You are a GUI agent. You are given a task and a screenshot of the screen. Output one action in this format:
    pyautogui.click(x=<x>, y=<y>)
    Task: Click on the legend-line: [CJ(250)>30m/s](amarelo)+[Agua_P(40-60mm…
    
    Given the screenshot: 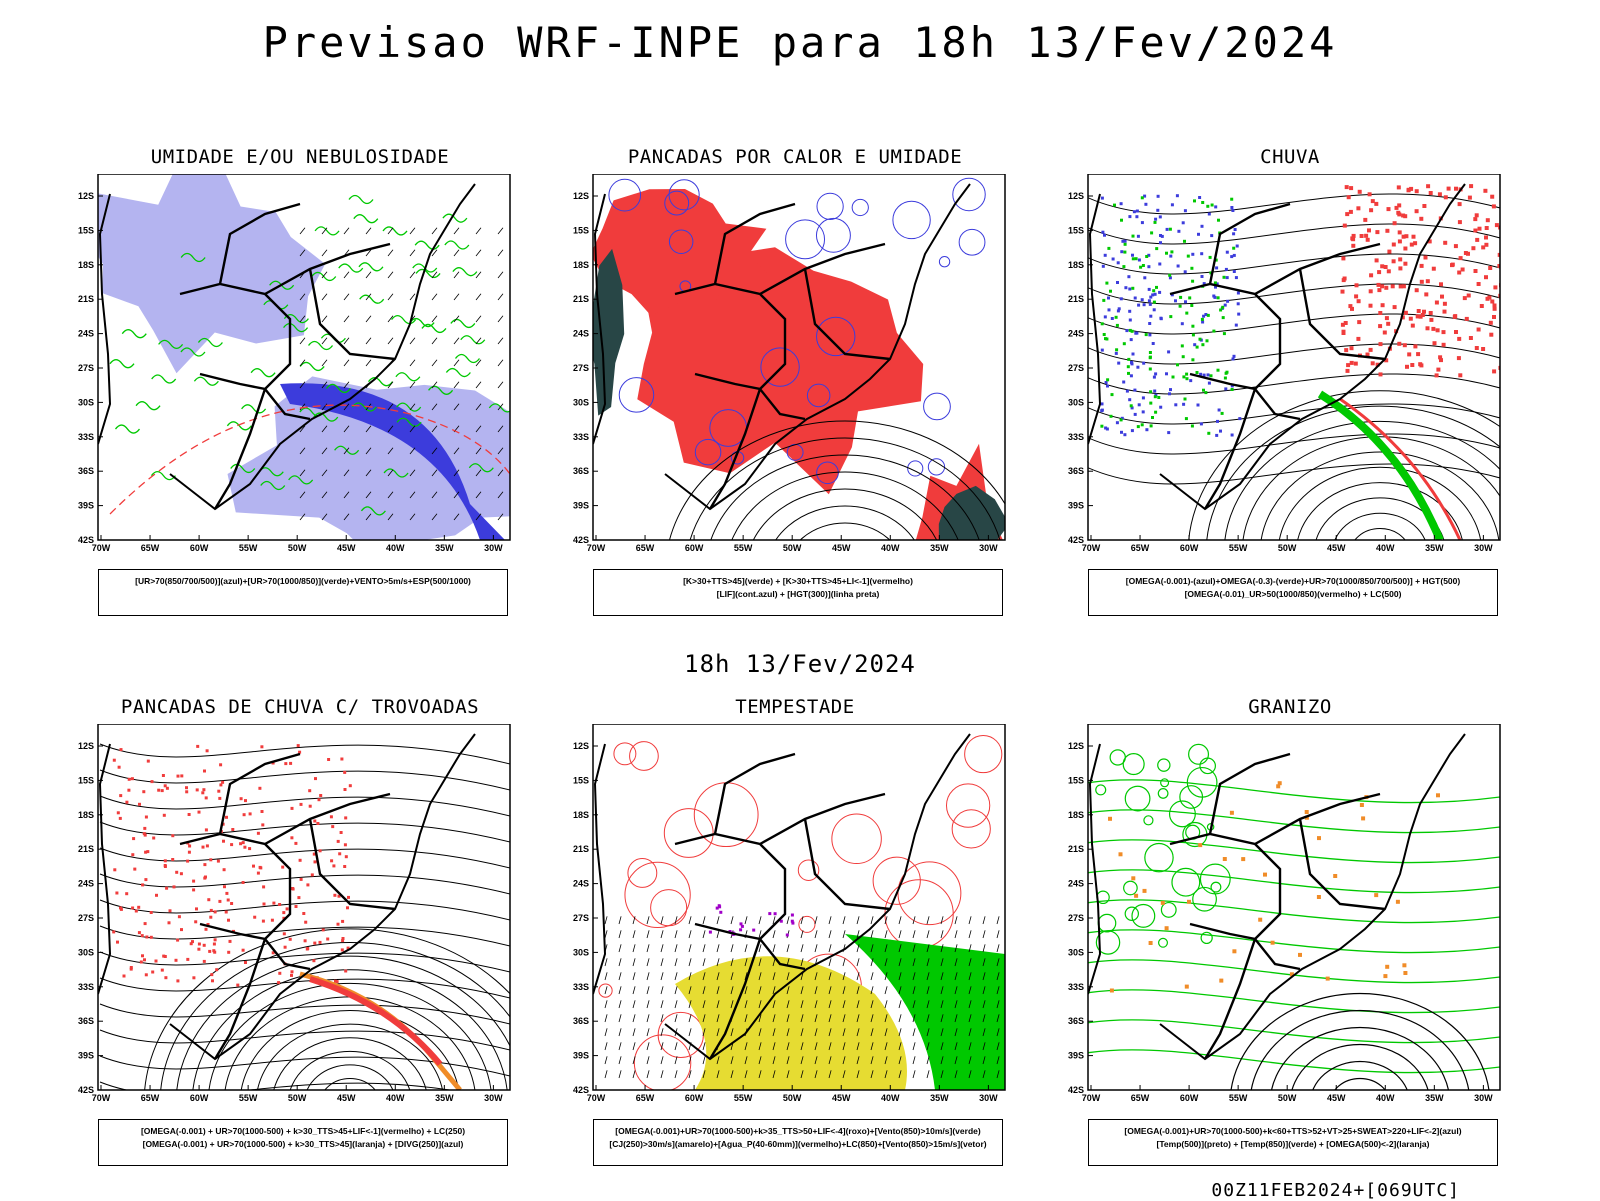 What is the action you would take?
    pyautogui.click(x=798, y=1144)
    